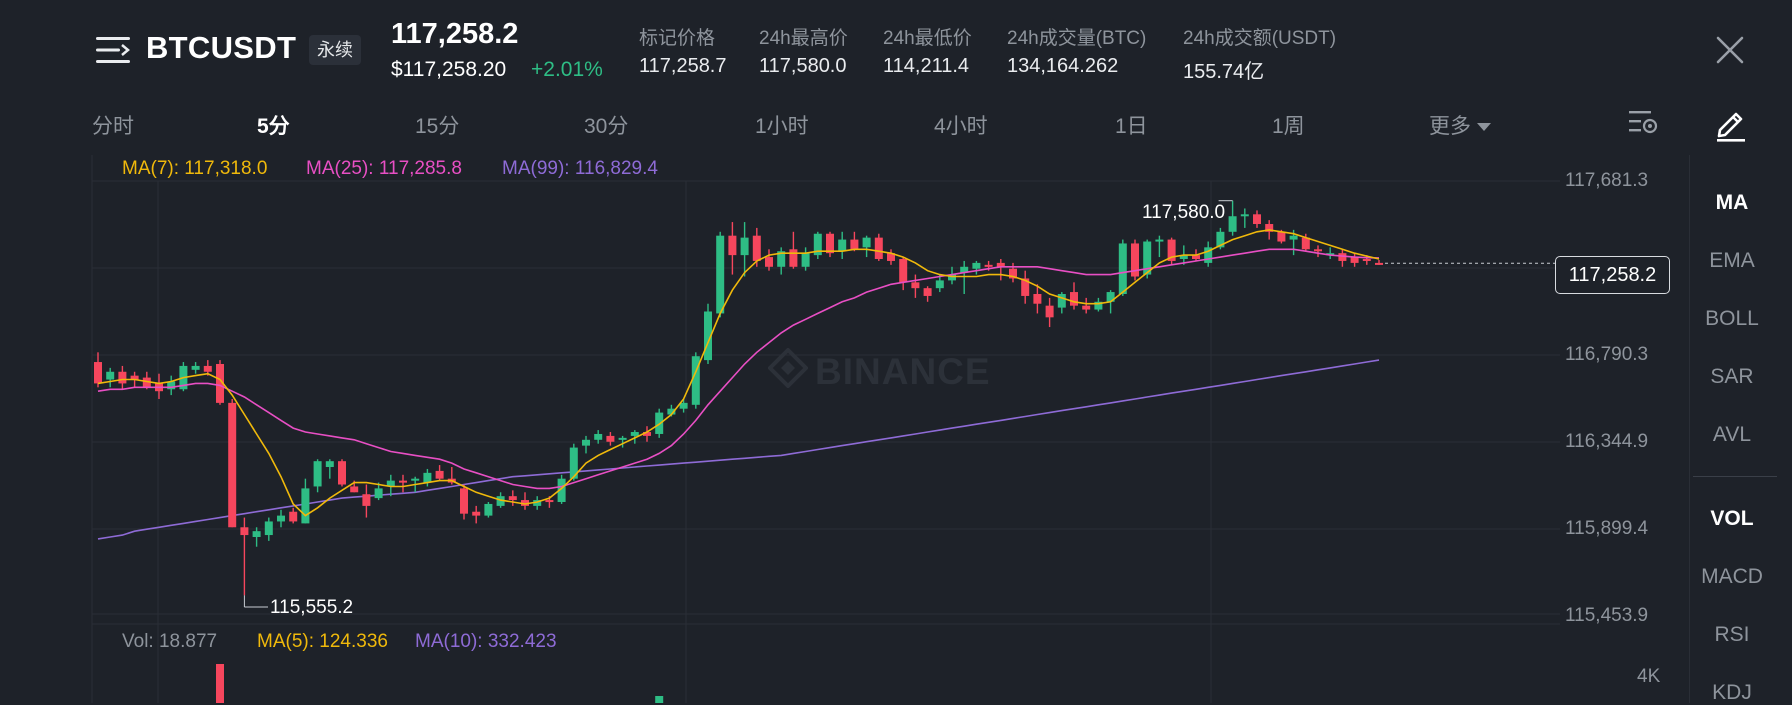 The image size is (1792, 705). Describe the element at coordinates (782, 126) in the screenshot. I see `tab-timeframe-1h: 1小时` at that location.